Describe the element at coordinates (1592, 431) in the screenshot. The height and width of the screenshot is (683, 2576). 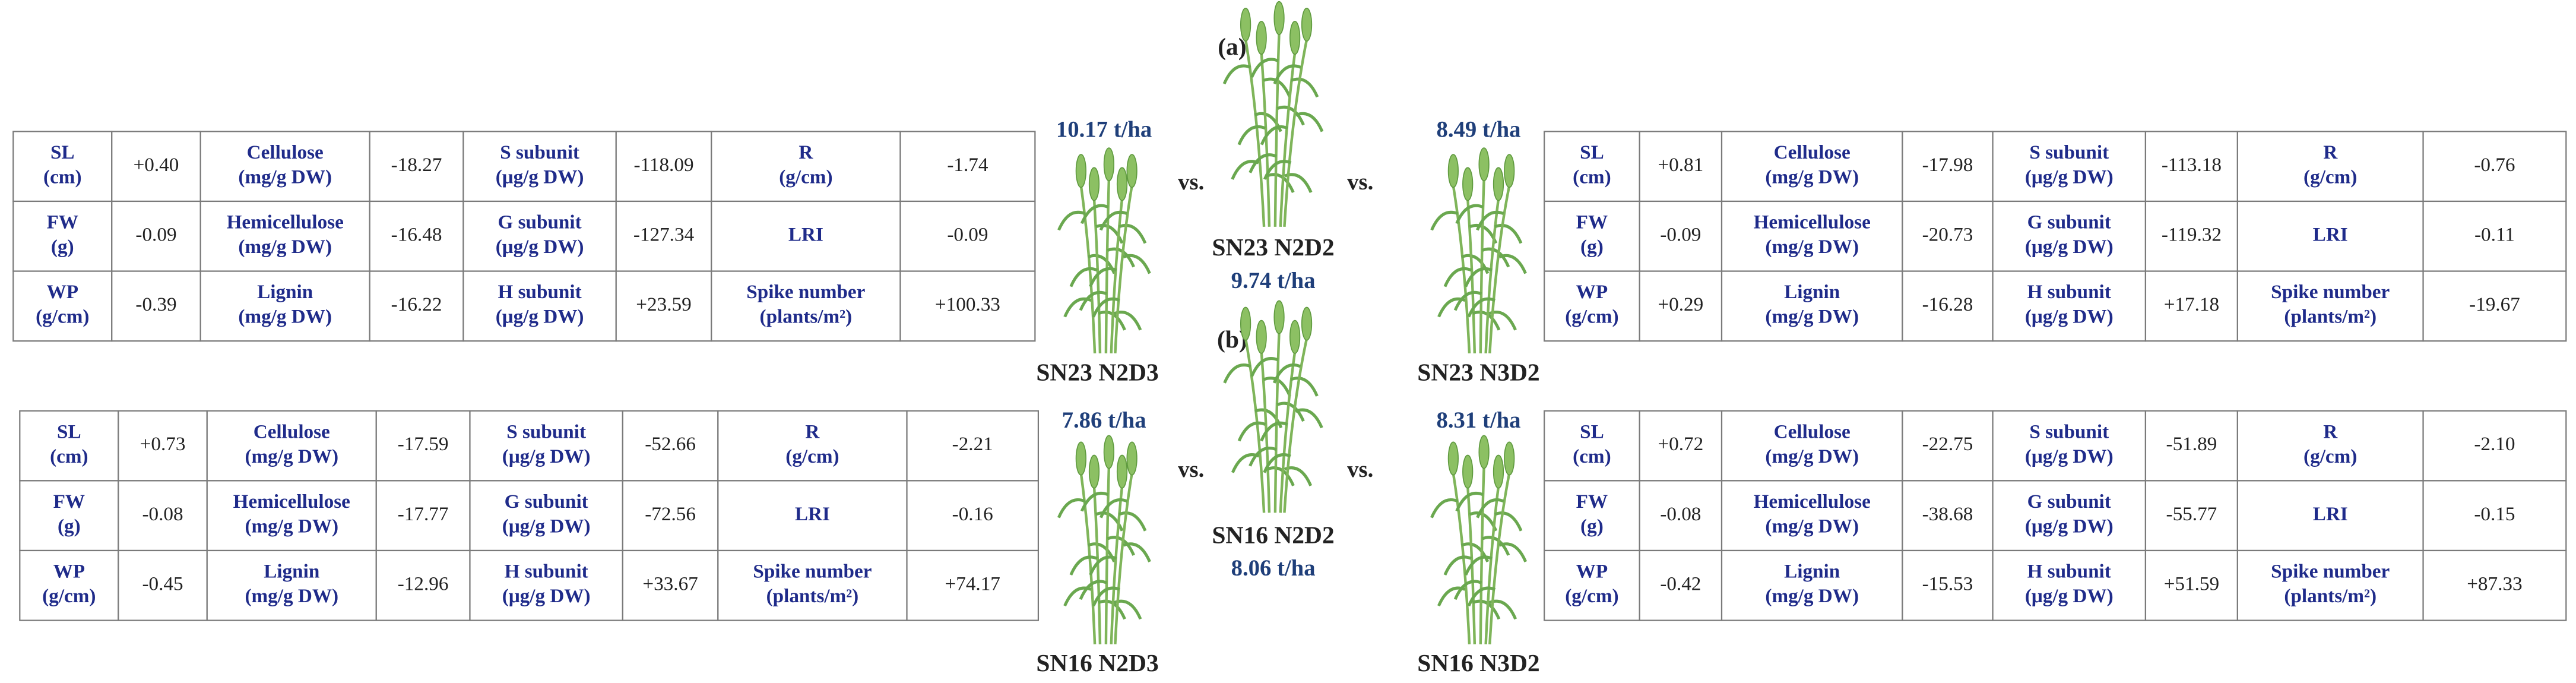
I see `row-label: SL` at that location.